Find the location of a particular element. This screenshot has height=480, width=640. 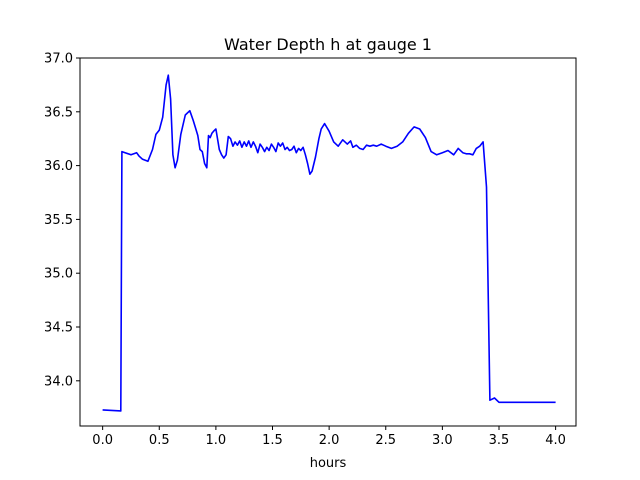

x-tick-label: 2.5 is located at coordinates (385, 440).